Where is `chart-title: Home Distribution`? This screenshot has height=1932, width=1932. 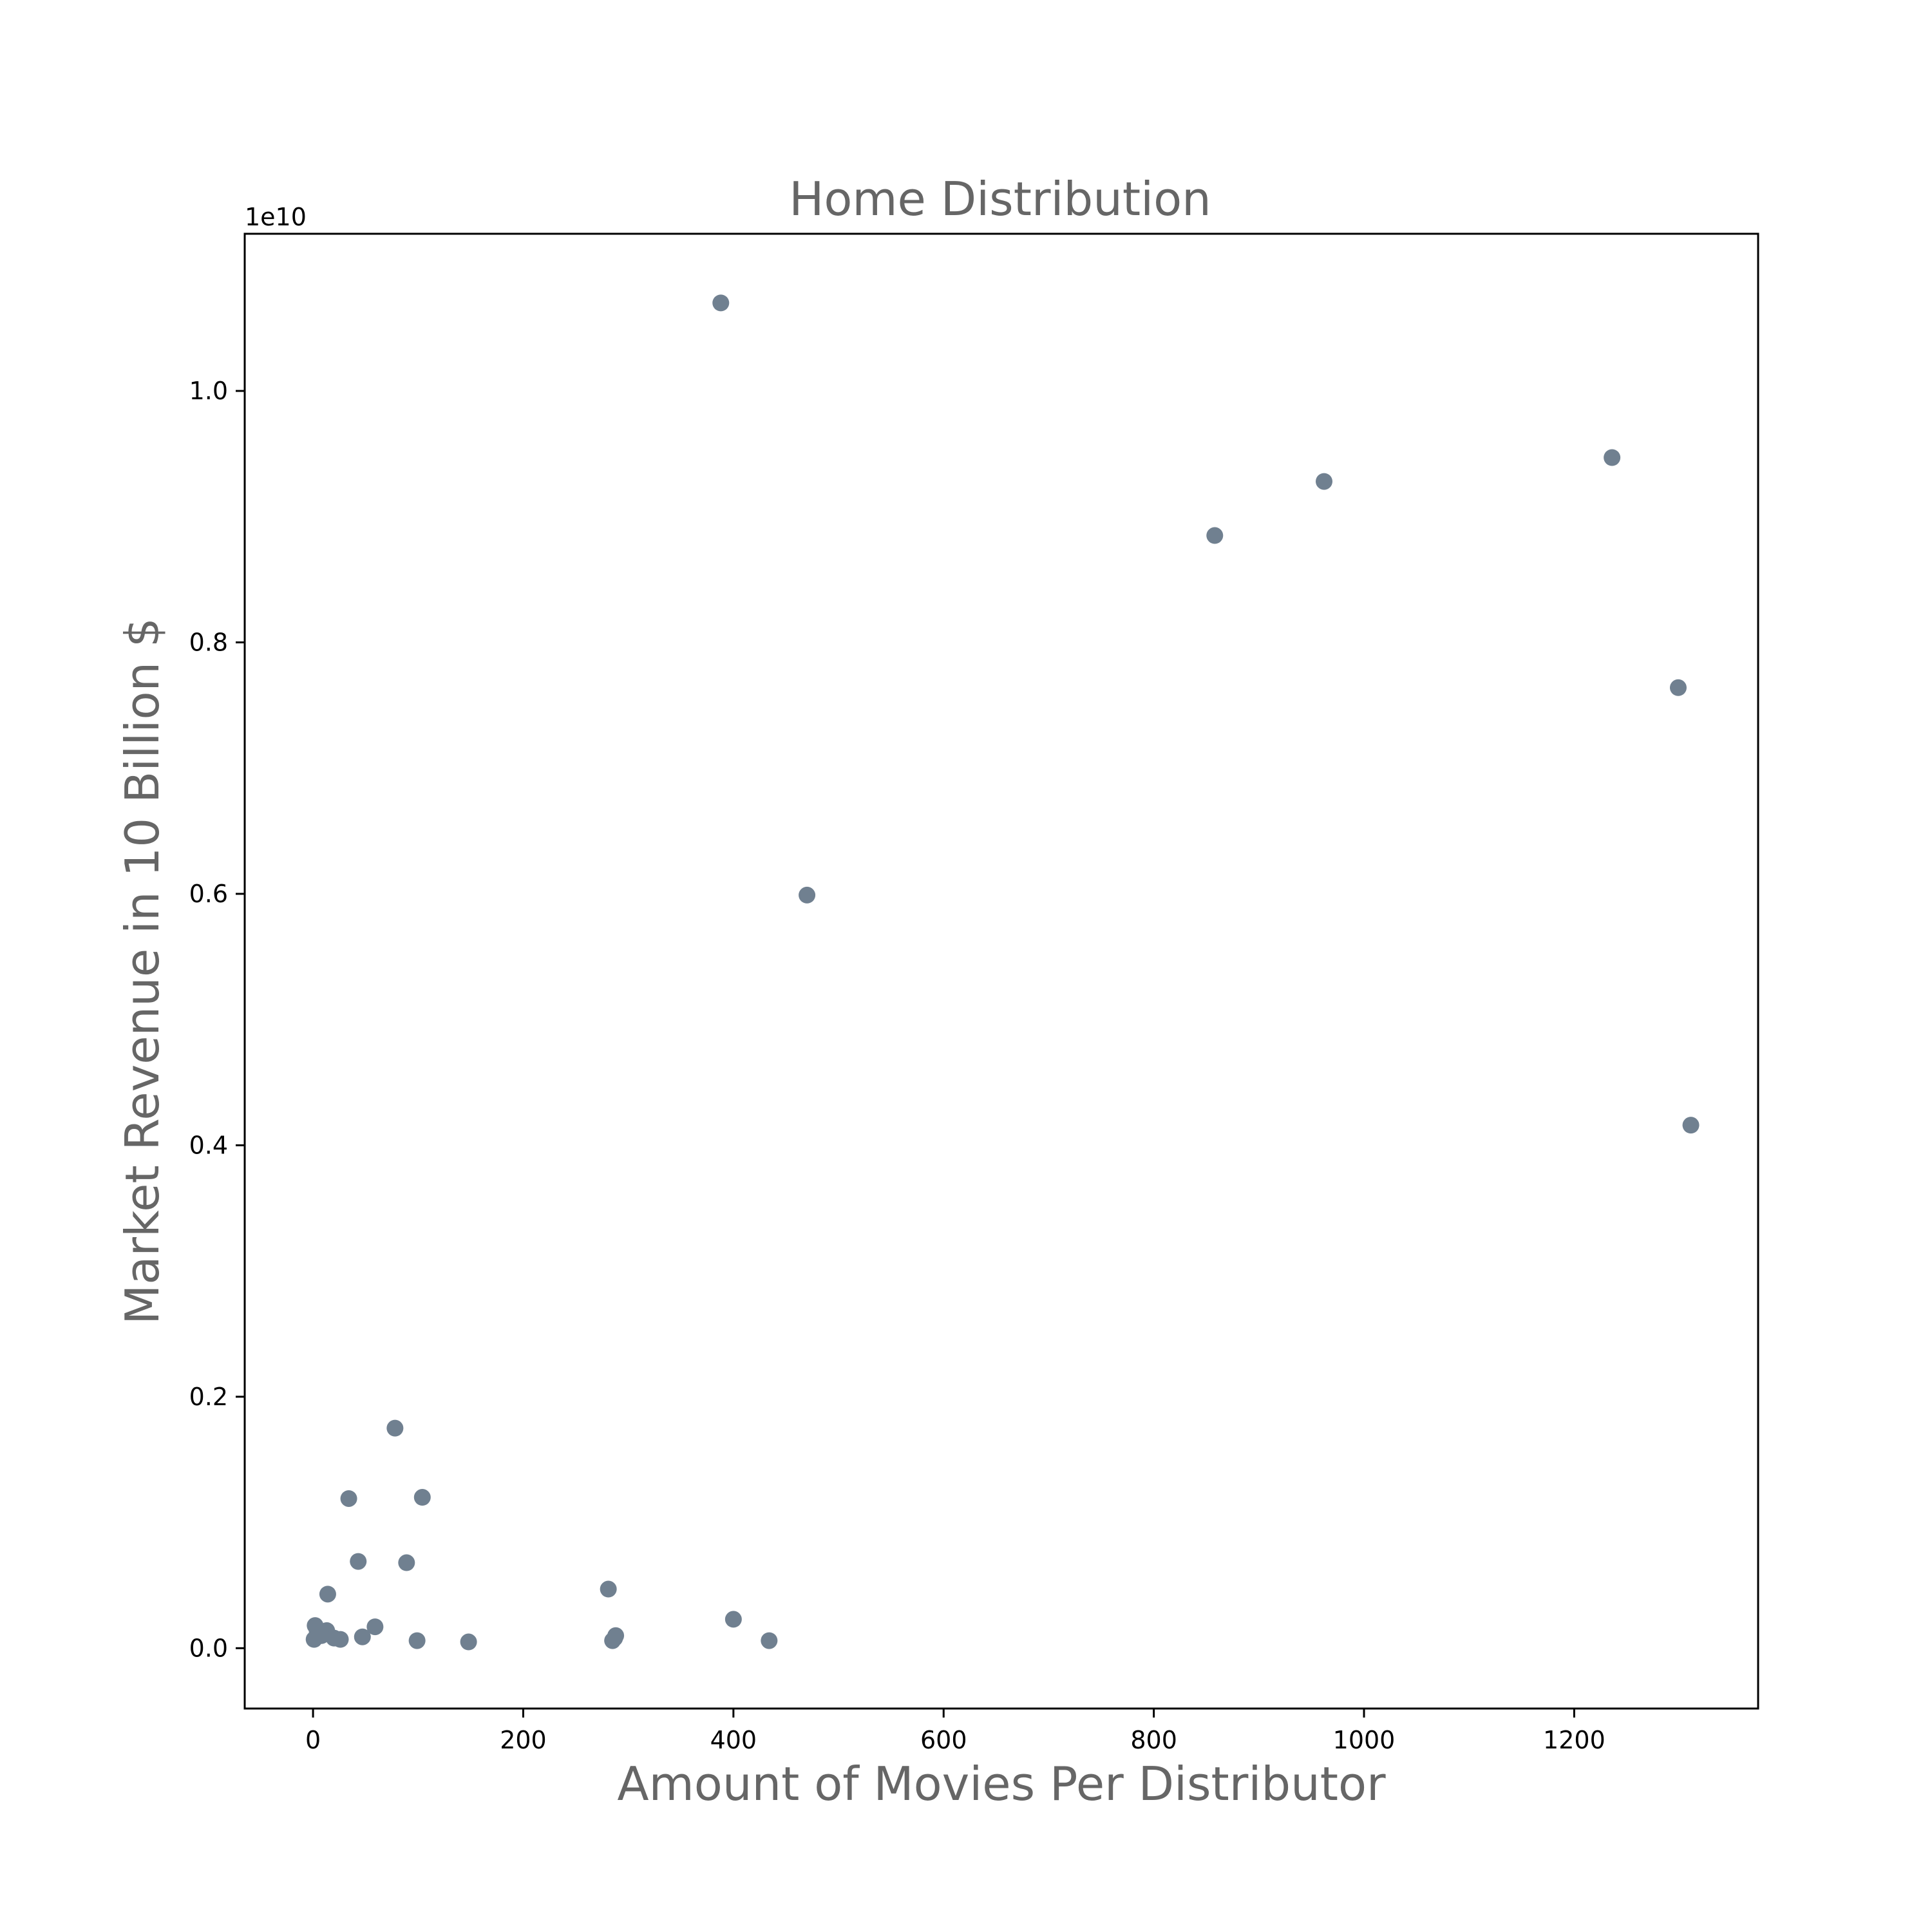 chart-title: Home Distribution is located at coordinates (1000, 199).